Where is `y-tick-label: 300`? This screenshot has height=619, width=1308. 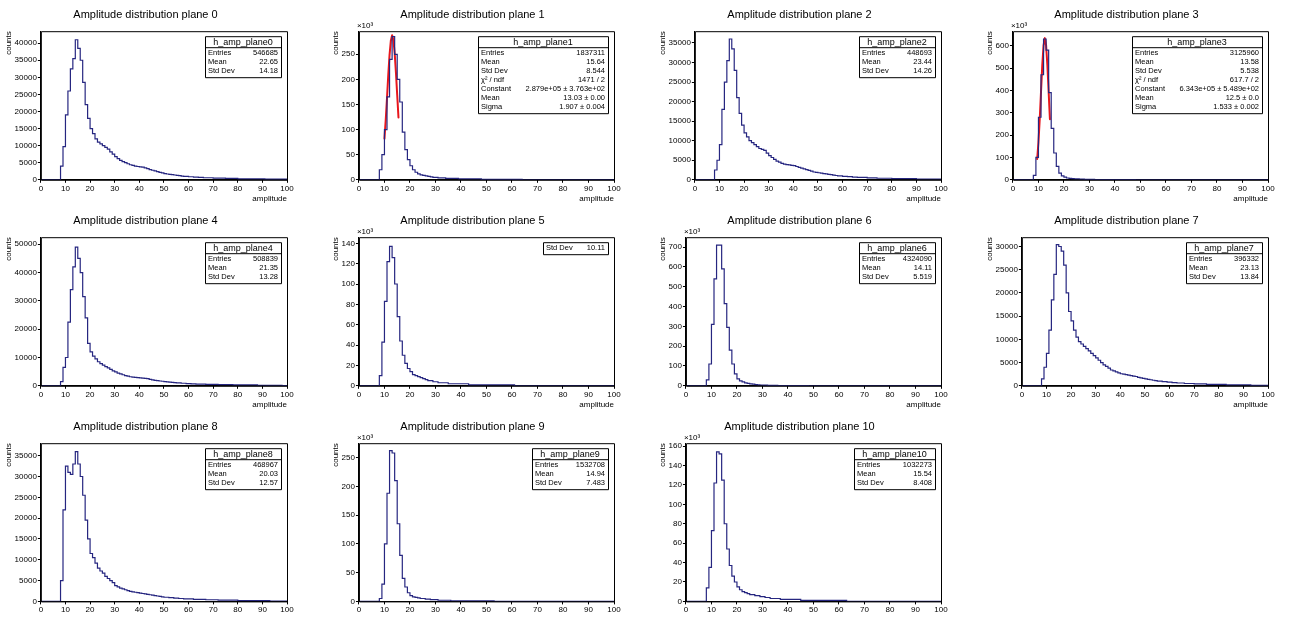 y-tick-label: 300 is located at coordinates (1002, 112).